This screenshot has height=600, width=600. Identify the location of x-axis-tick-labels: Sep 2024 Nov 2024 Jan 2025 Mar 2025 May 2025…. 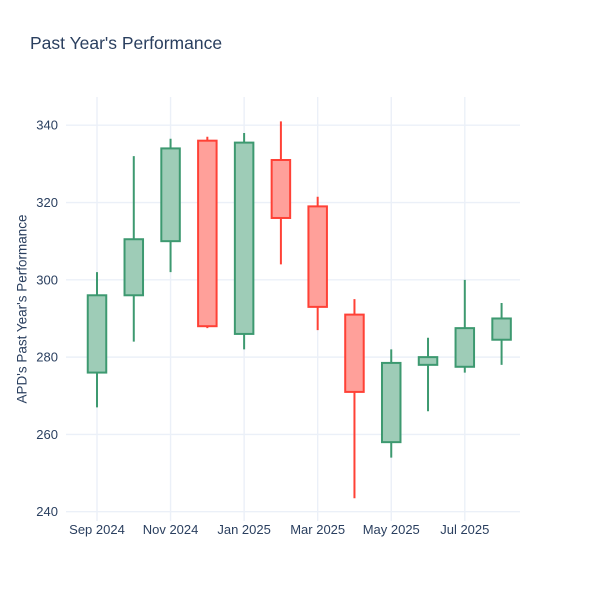
(279, 529).